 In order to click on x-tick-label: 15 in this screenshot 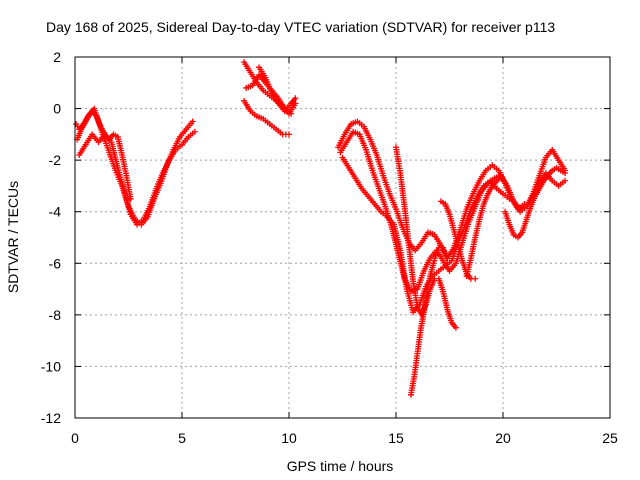, I will do `click(396, 438)`.